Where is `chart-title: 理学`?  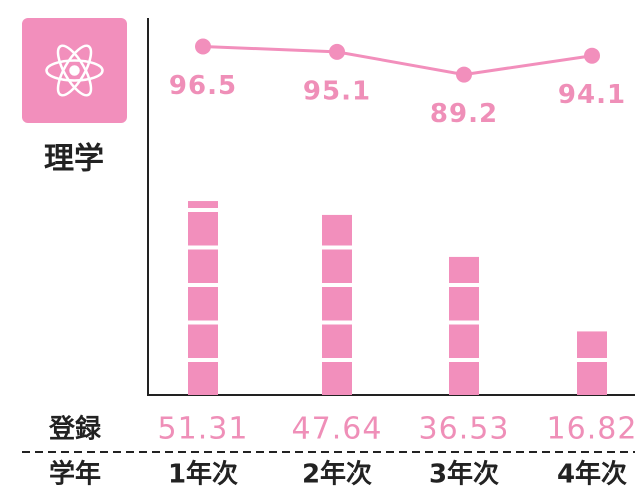 chart-title: 理学 is located at coordinates (74, 159).